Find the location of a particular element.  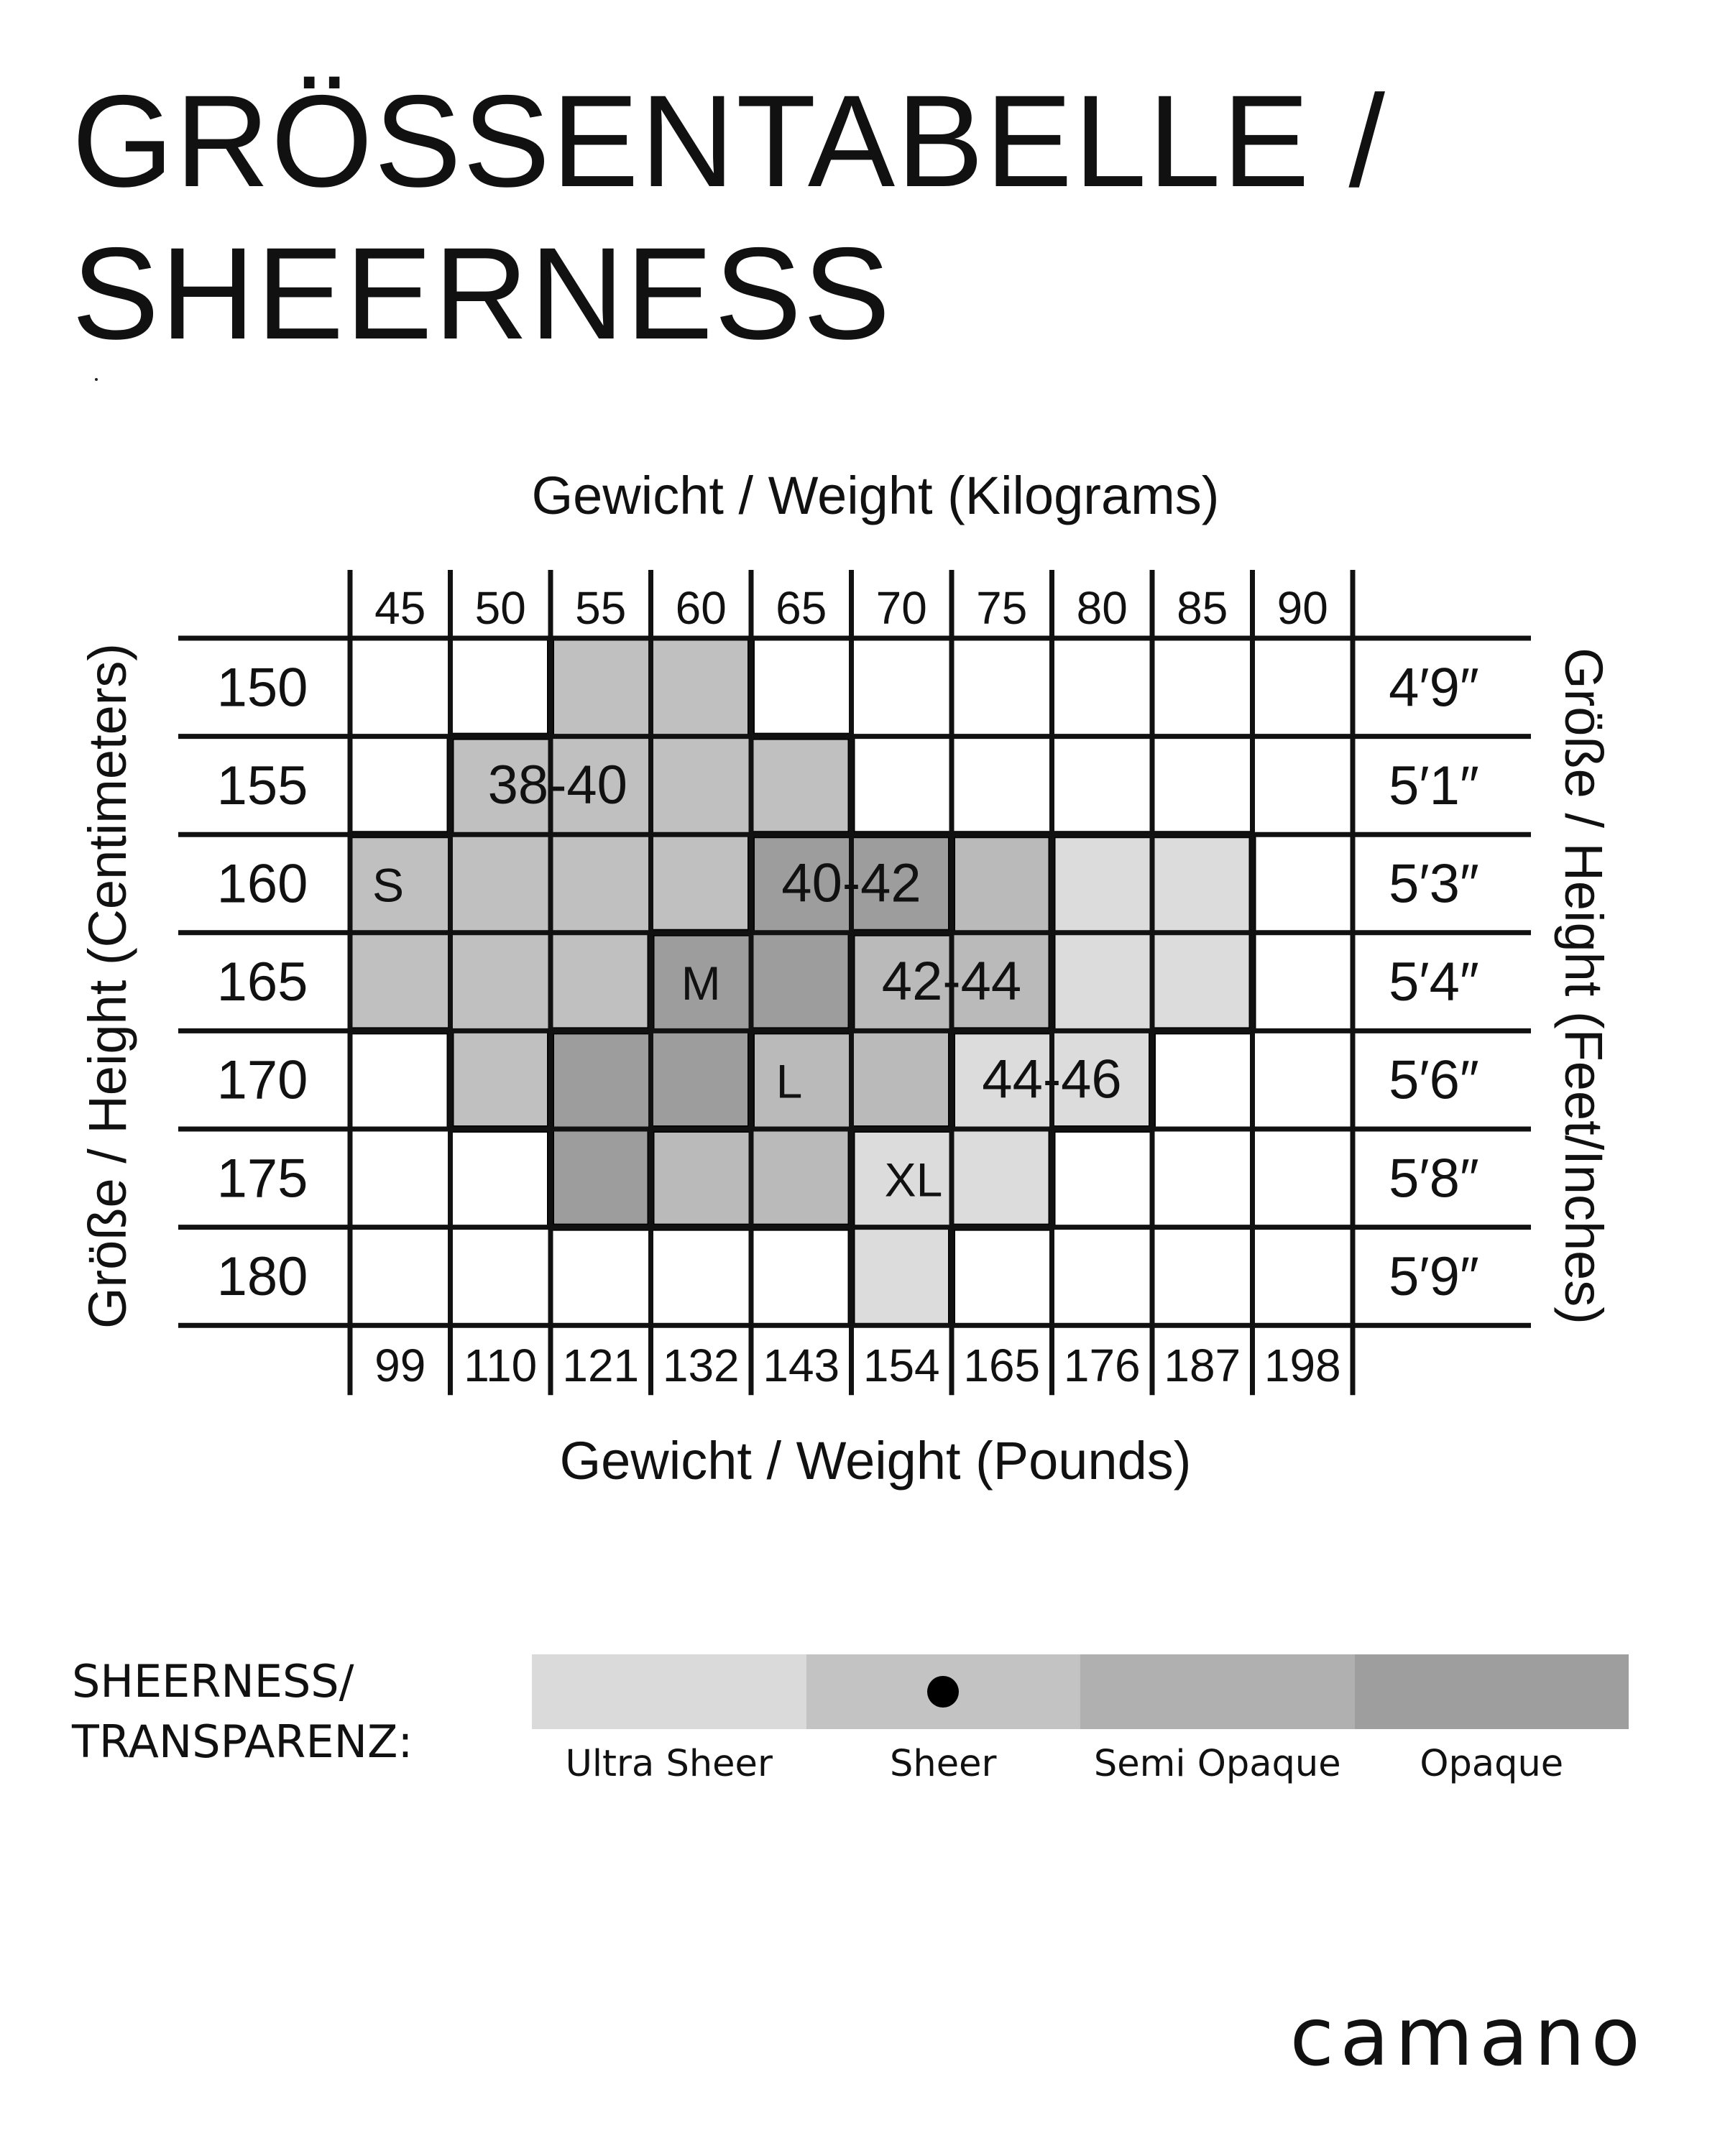

title-line-2: SHEERNESS is located at coordinates (482, 293).